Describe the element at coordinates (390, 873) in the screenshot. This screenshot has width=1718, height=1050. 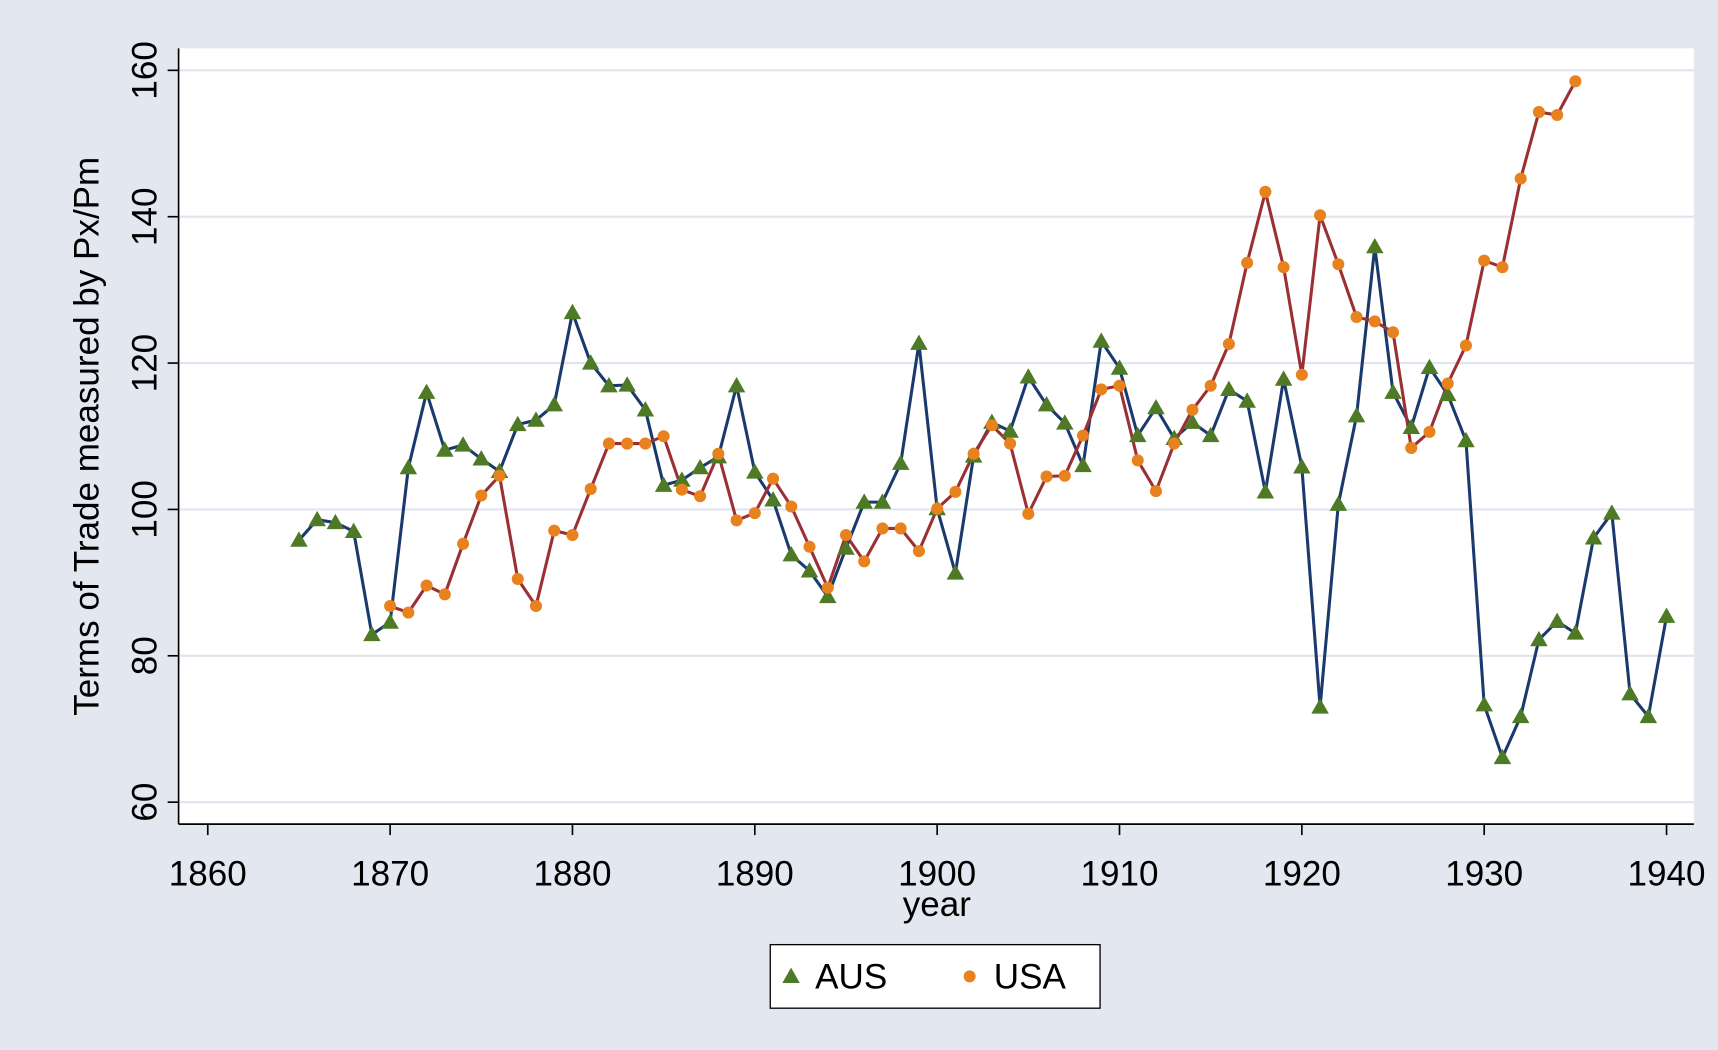
I see `x-tick-label: 1870` at that location.